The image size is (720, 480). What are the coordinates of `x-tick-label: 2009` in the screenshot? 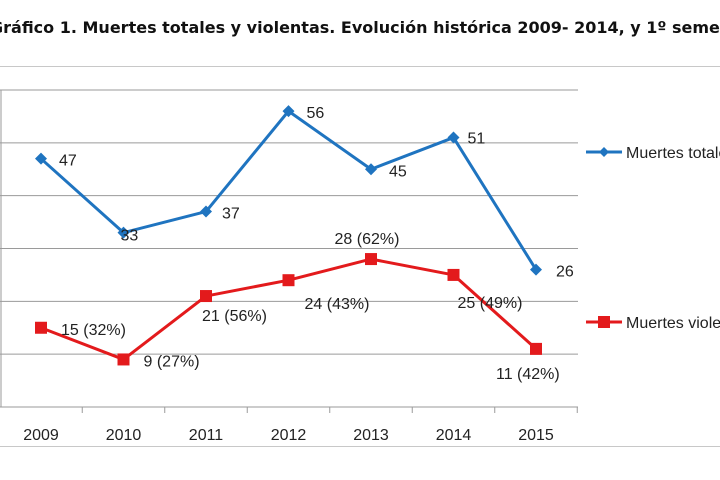 It's located at (41, 435).